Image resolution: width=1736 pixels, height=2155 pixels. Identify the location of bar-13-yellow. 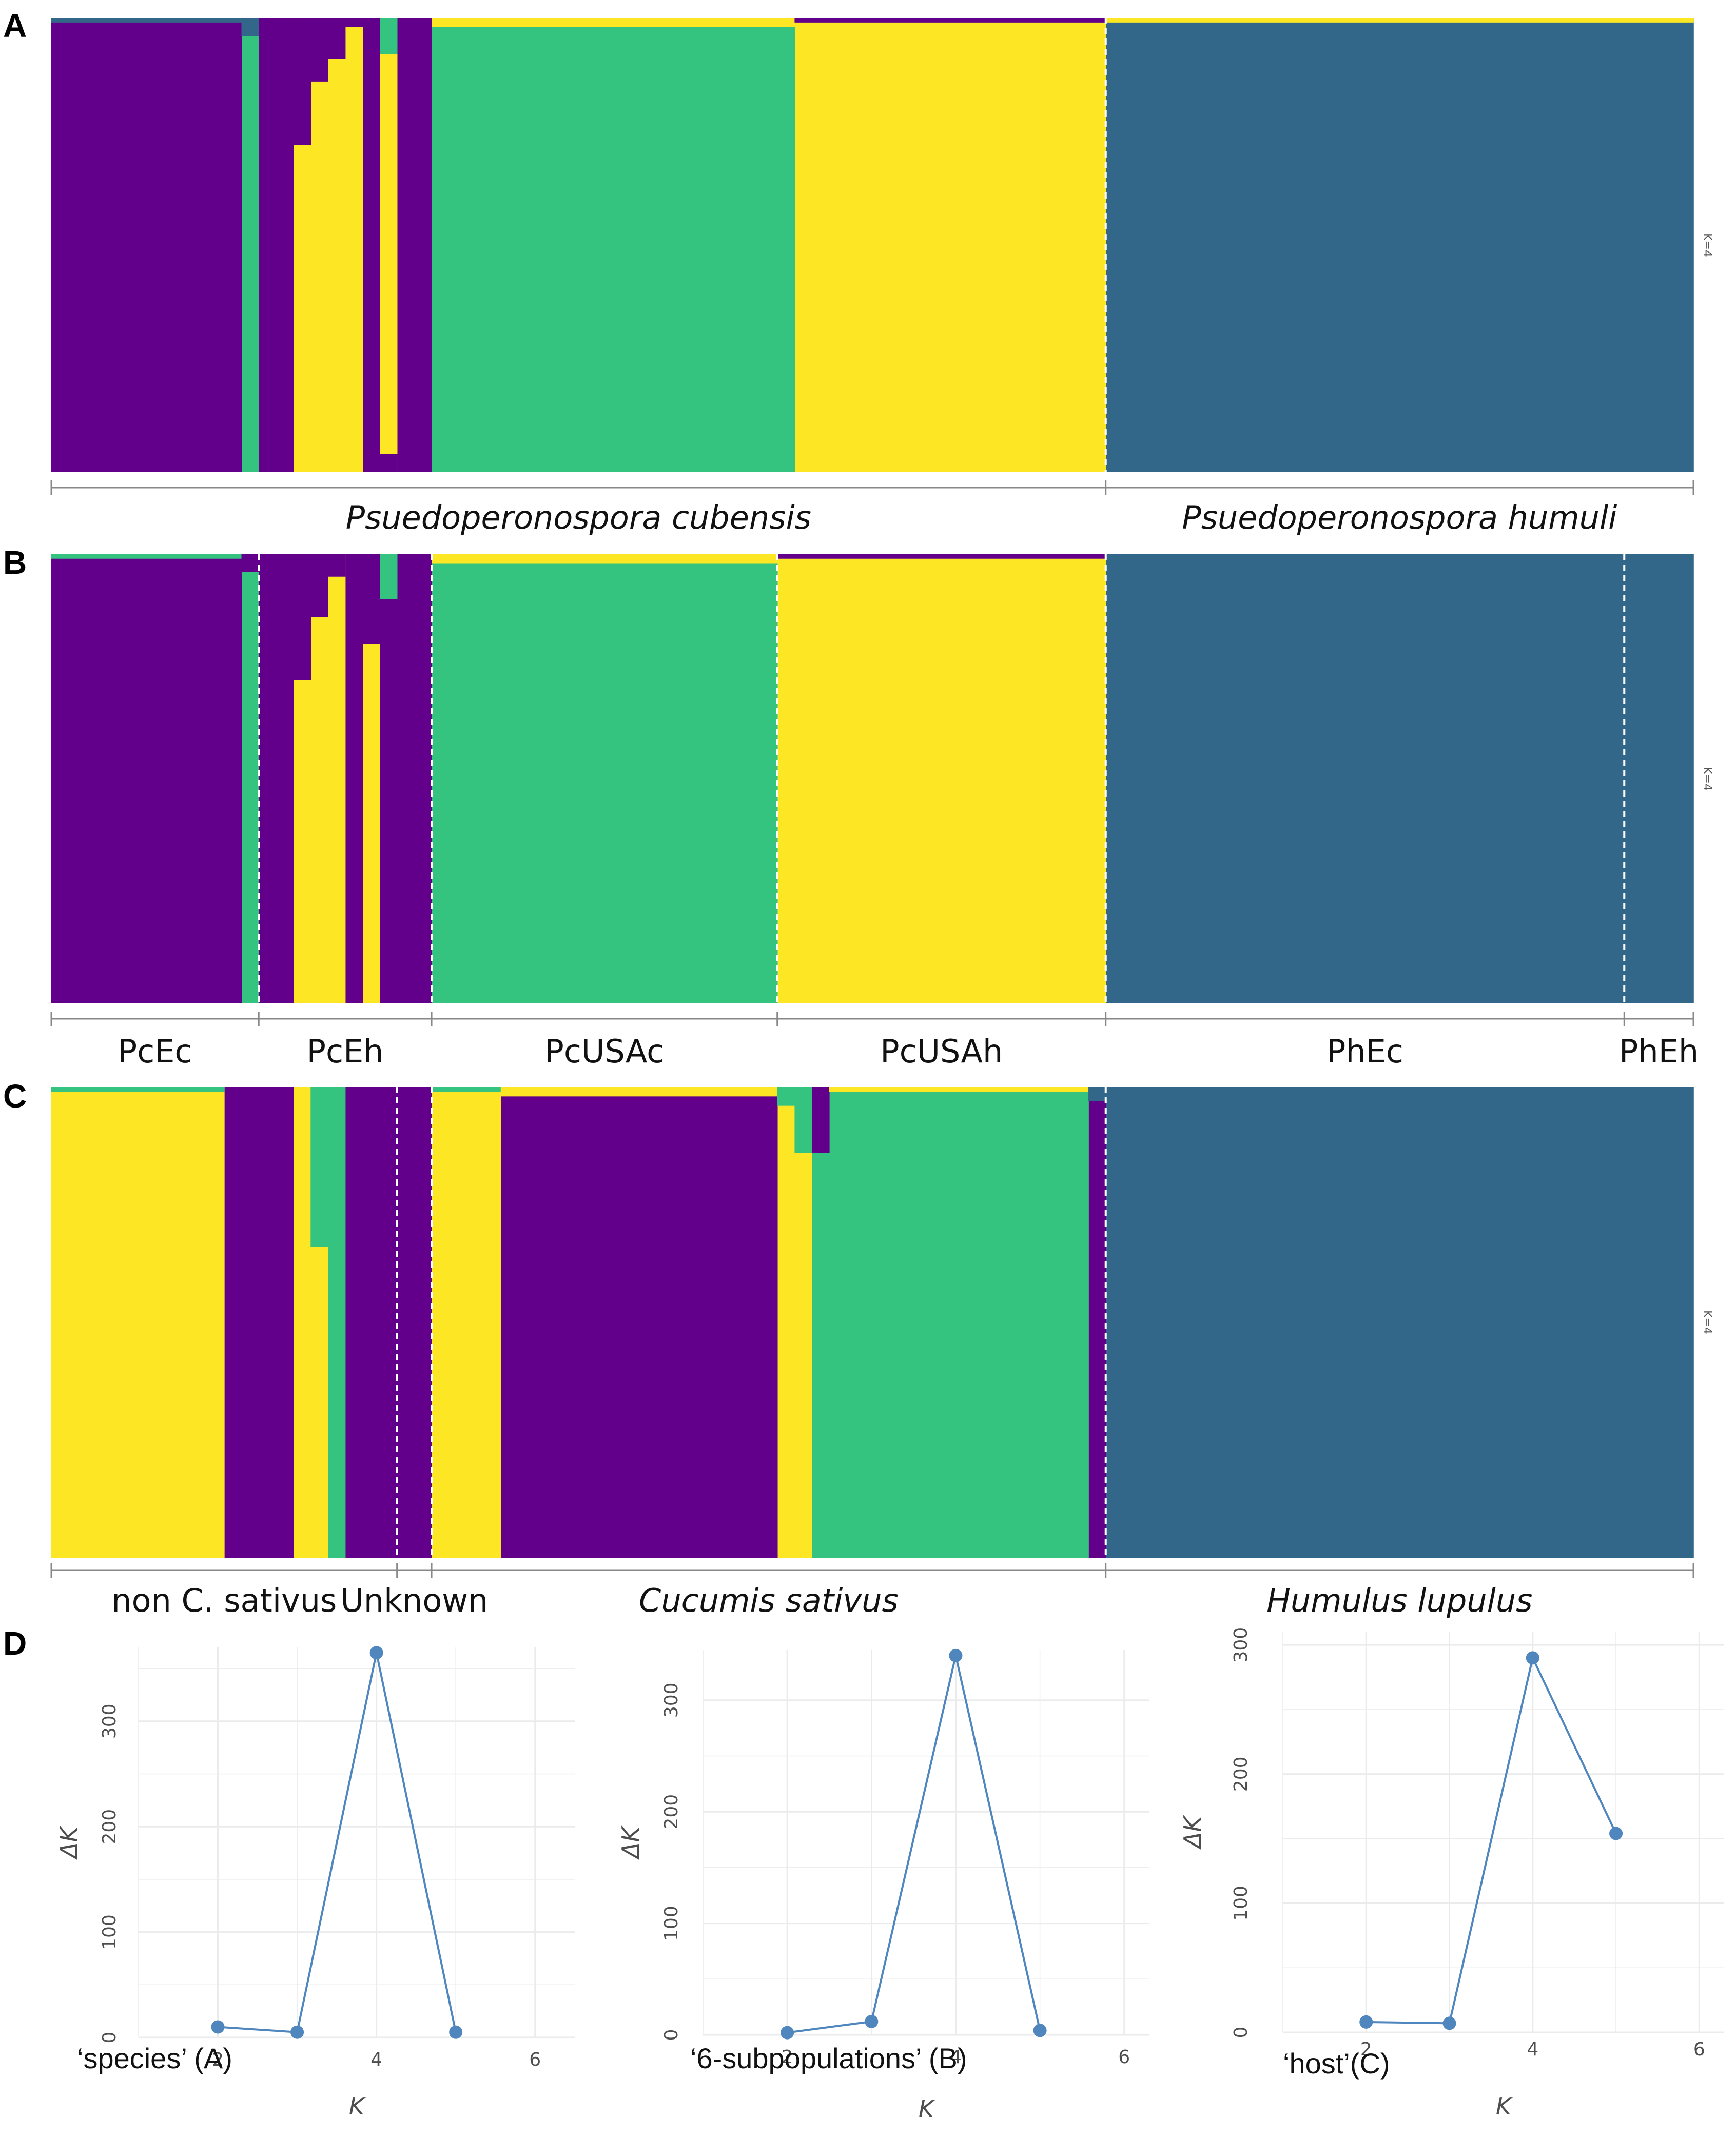
(959, 1089).